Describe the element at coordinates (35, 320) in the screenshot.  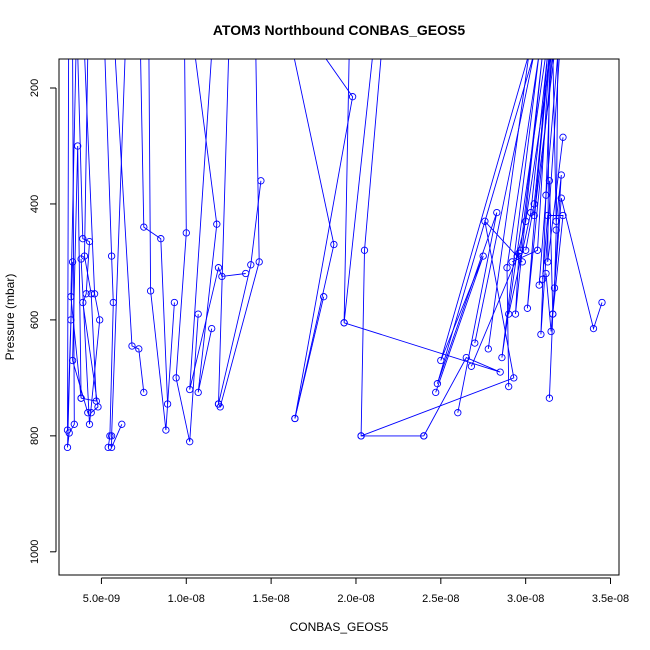
I see `y-tick-label: 600` at that location.